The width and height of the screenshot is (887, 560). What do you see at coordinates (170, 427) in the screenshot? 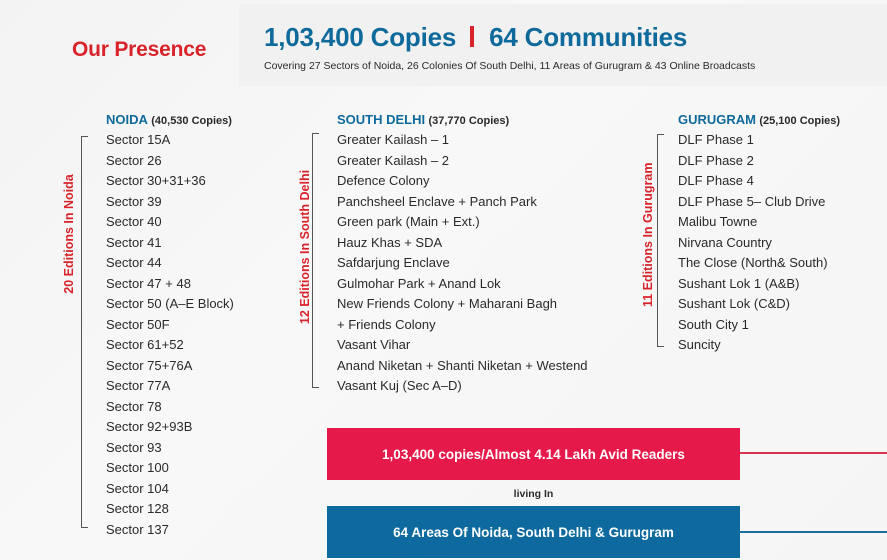
I see `list-item: Sector 92+93B` at bounding box center [170, 427].